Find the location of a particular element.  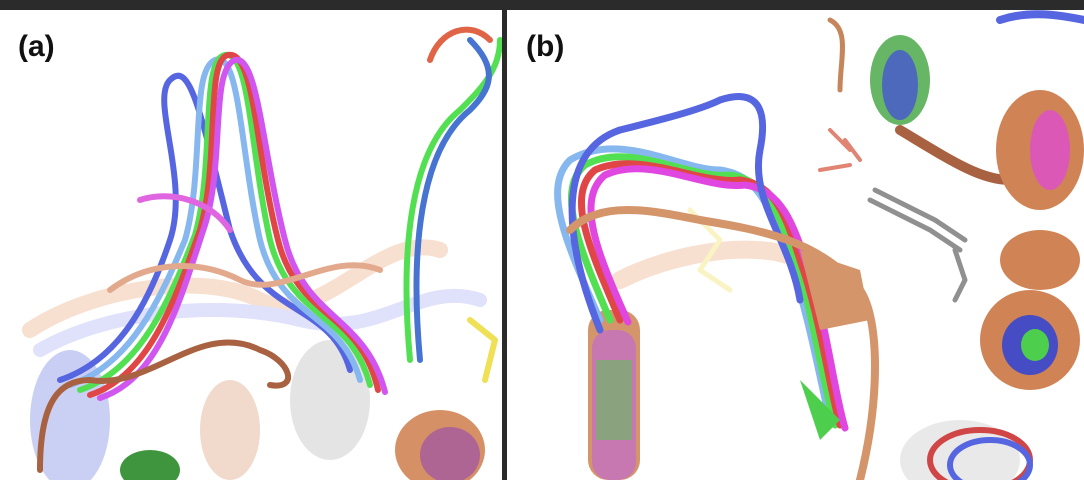

top-border is located at coordinates (542, 5).